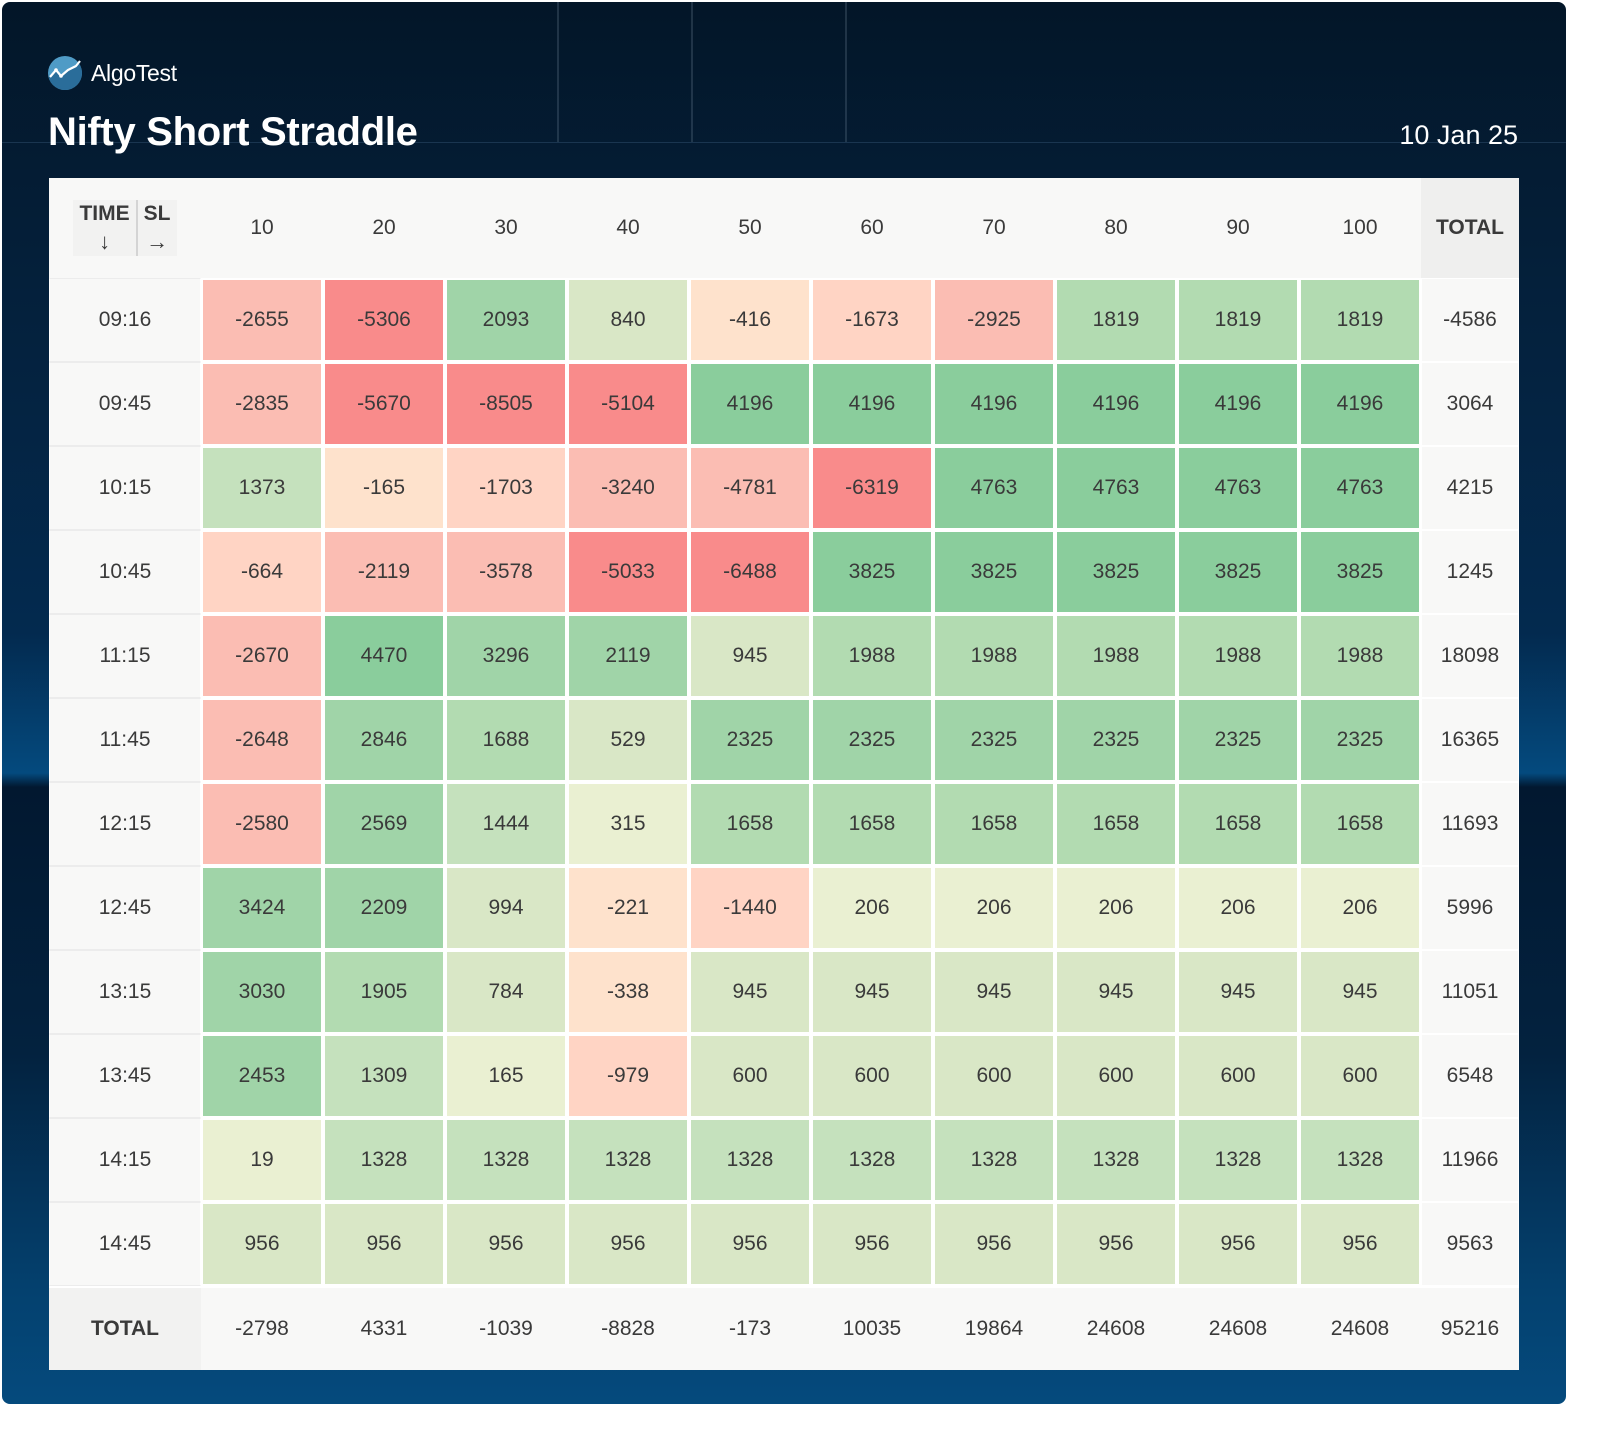 This screenshot has height=1436, width=1600. I want to click on heatmap-cell: -2655, so click(262, 320).